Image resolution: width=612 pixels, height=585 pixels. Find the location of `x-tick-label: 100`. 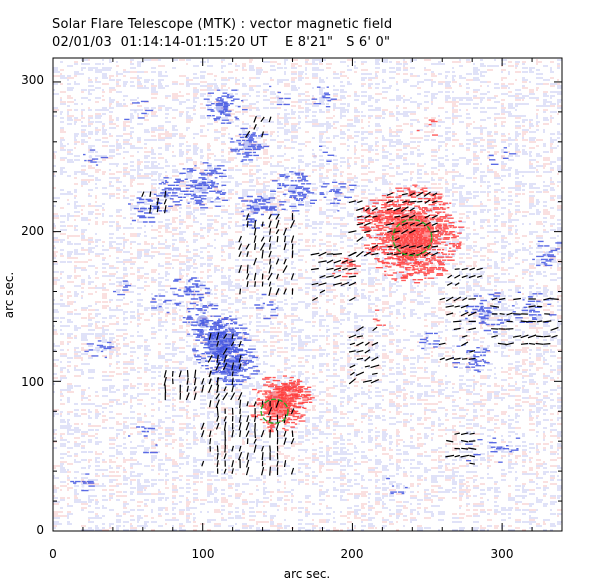

x-tick-label: 100 is located at coordinates (203, 554).